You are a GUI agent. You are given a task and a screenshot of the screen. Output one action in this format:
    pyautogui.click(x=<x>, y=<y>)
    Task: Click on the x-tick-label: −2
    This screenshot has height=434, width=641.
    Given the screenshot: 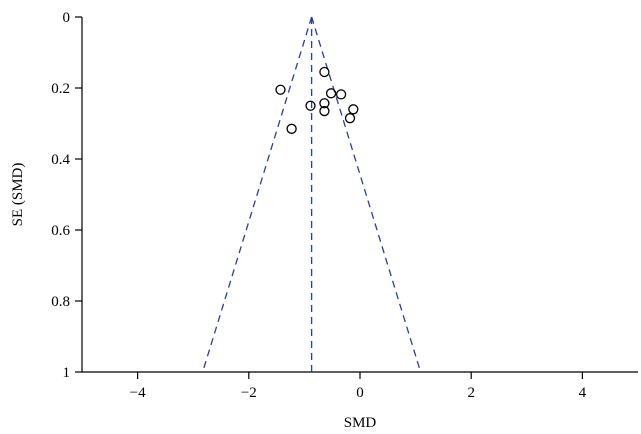 What is the action you would take?
    pyautogui.click(x=249, y=393)
    